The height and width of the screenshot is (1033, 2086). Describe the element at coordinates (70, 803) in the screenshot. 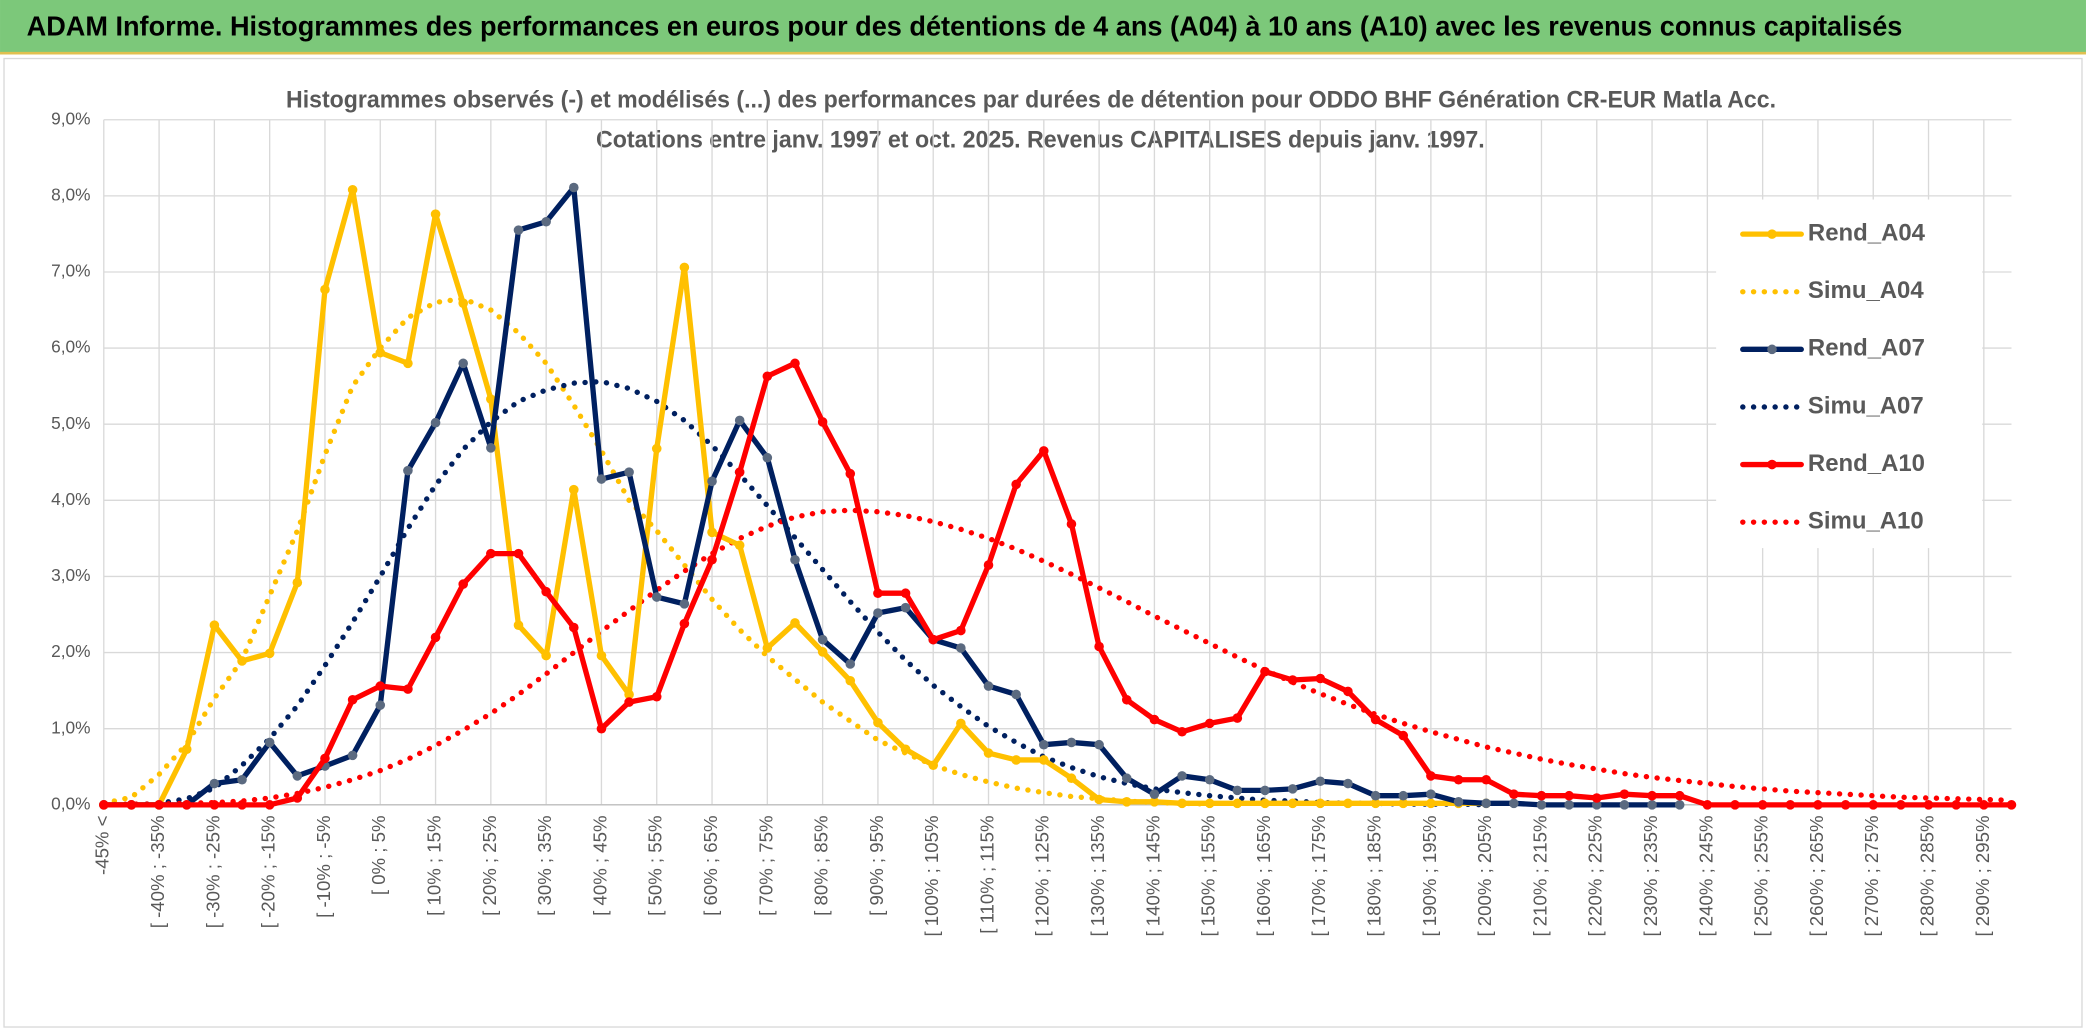

I see `y-tick-label: 0,0%` at that location.